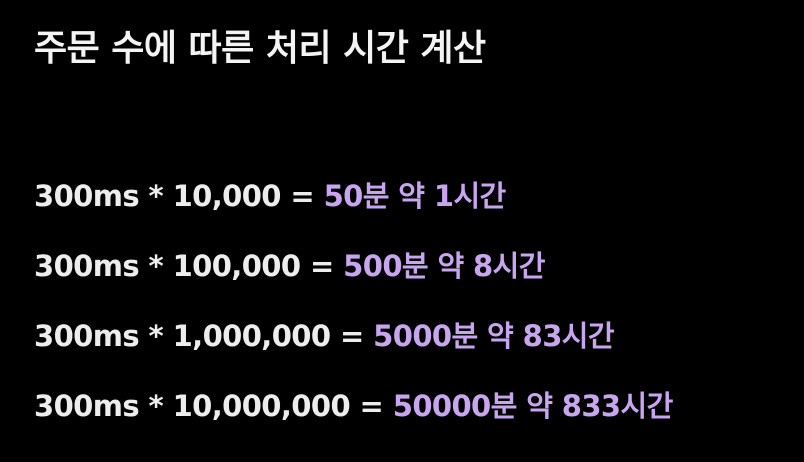 This screenshot has height=462, width=804. I want to click on calculation-line-1: 300ms * 10,000 = 50분 약 1시간, so click(353, 209).